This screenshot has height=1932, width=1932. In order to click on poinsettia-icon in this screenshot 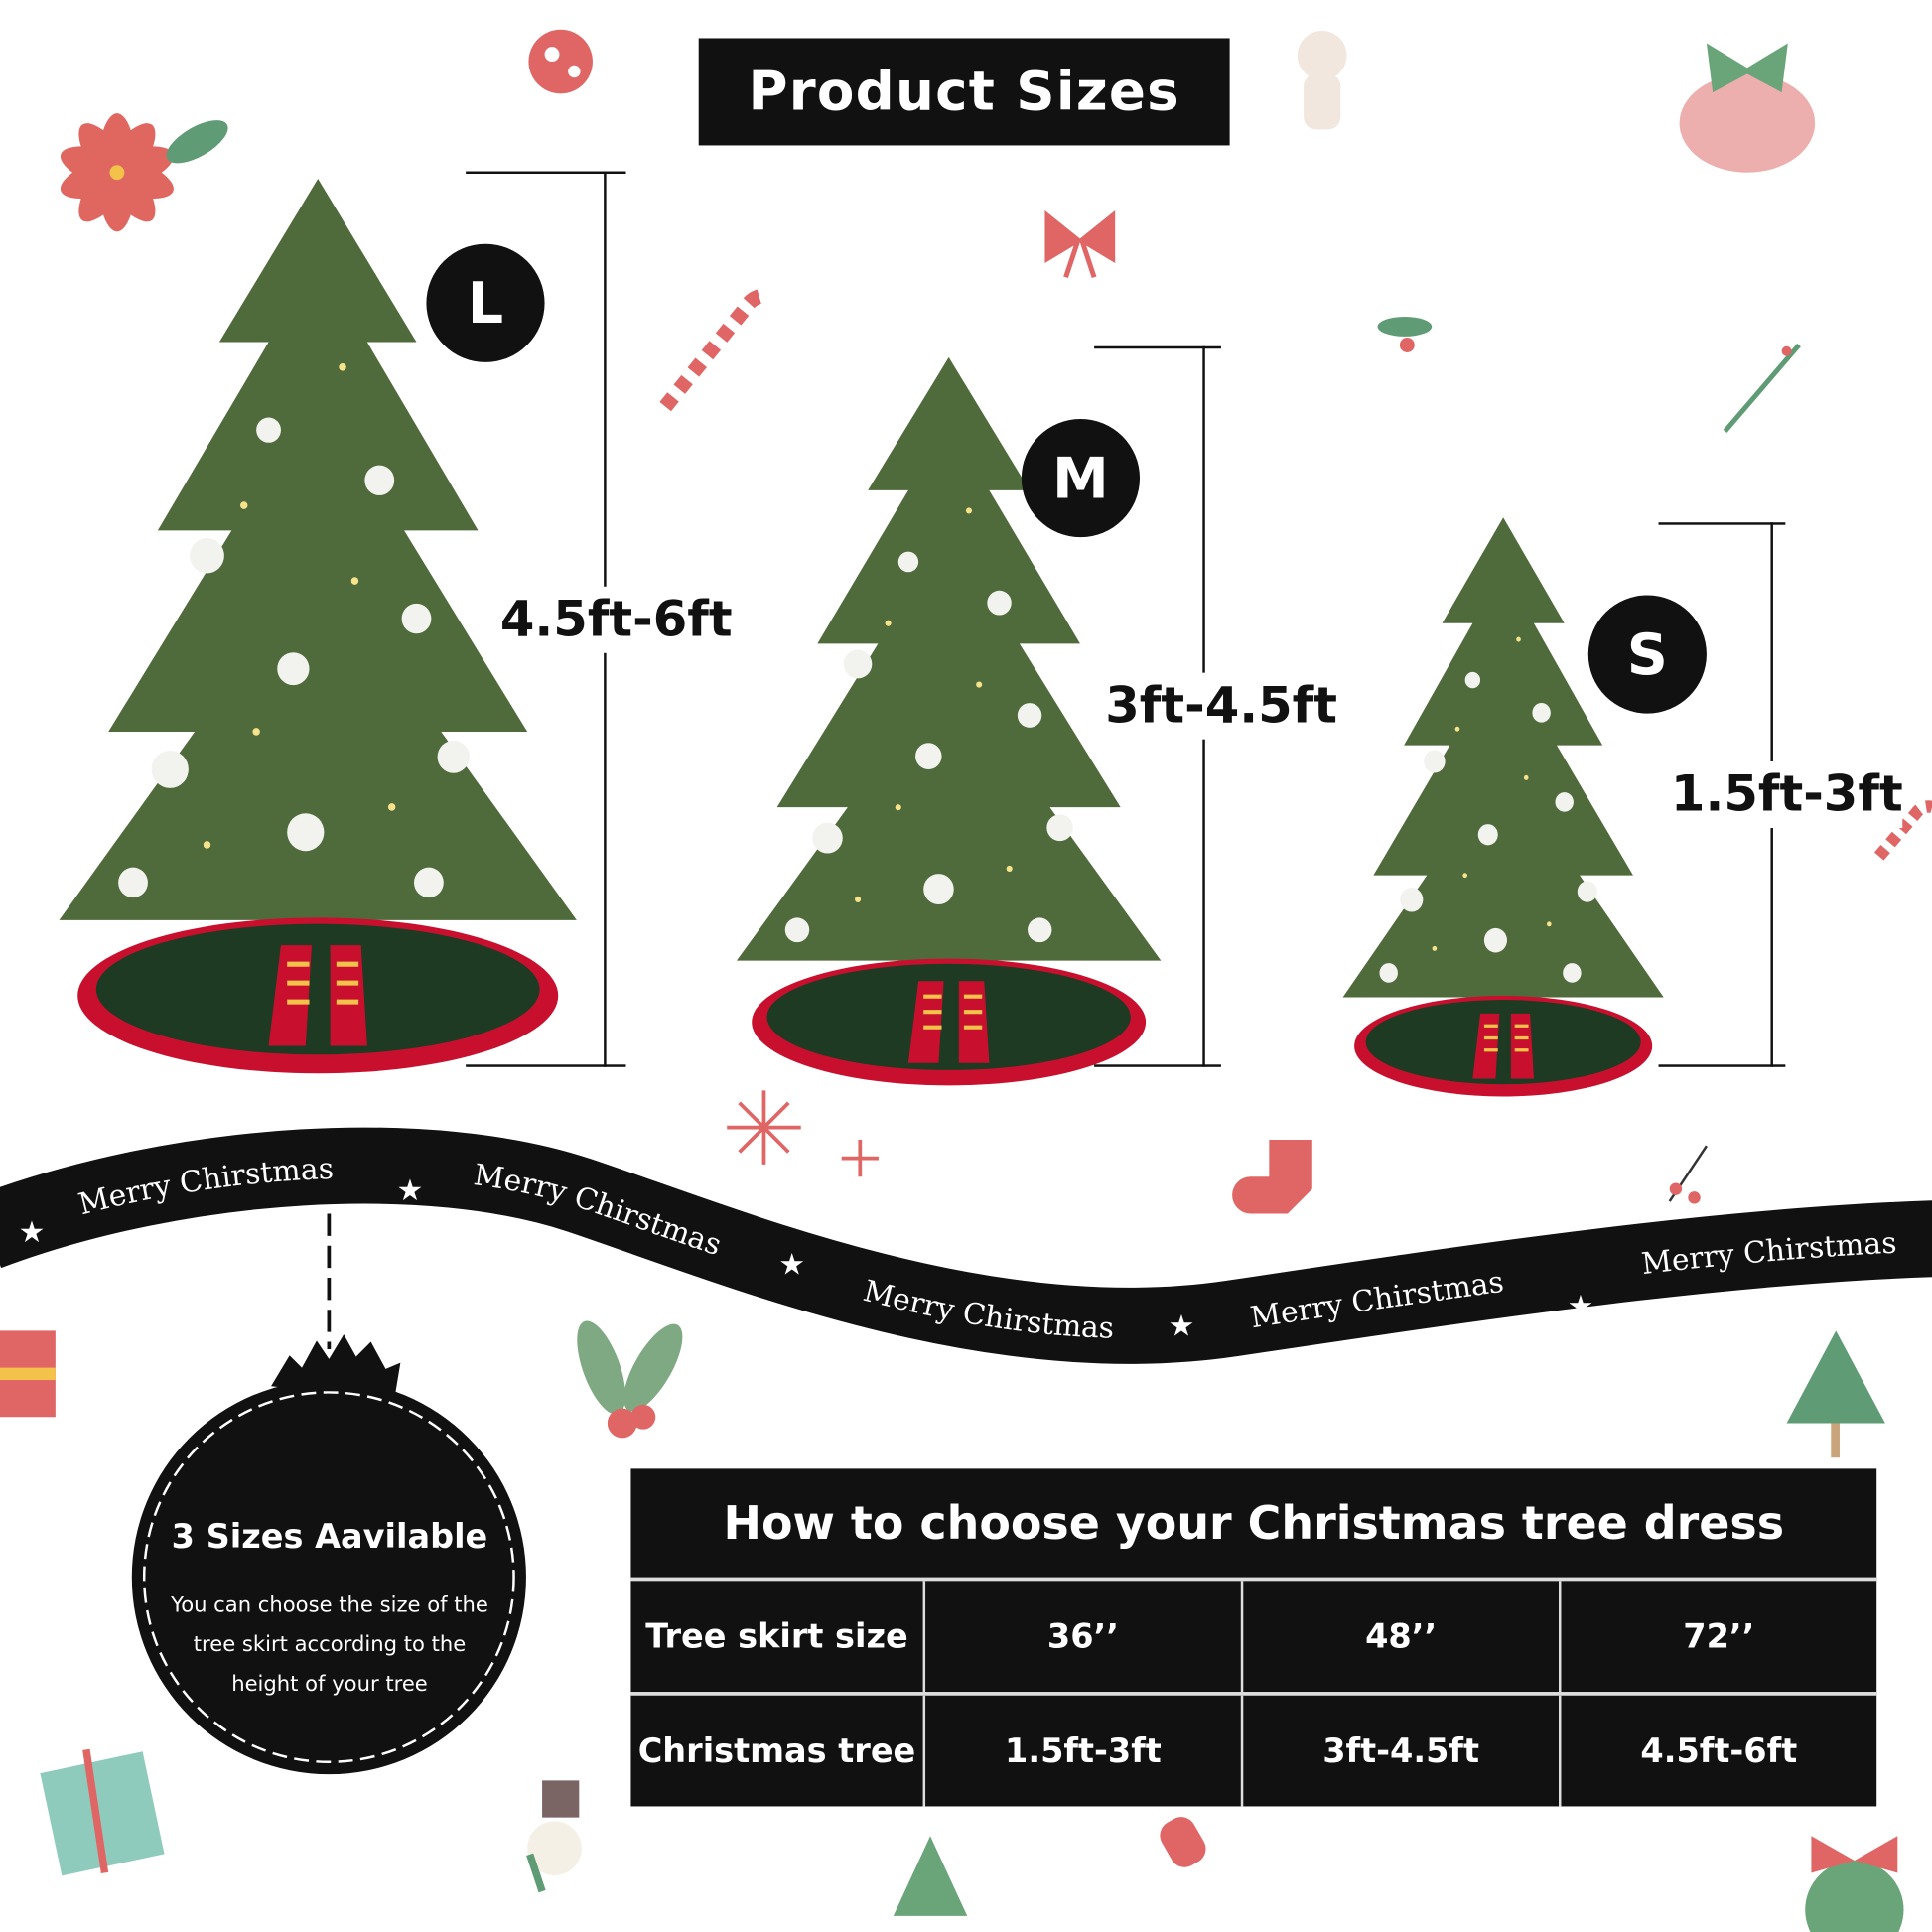, I will do `click(144, 172)`.